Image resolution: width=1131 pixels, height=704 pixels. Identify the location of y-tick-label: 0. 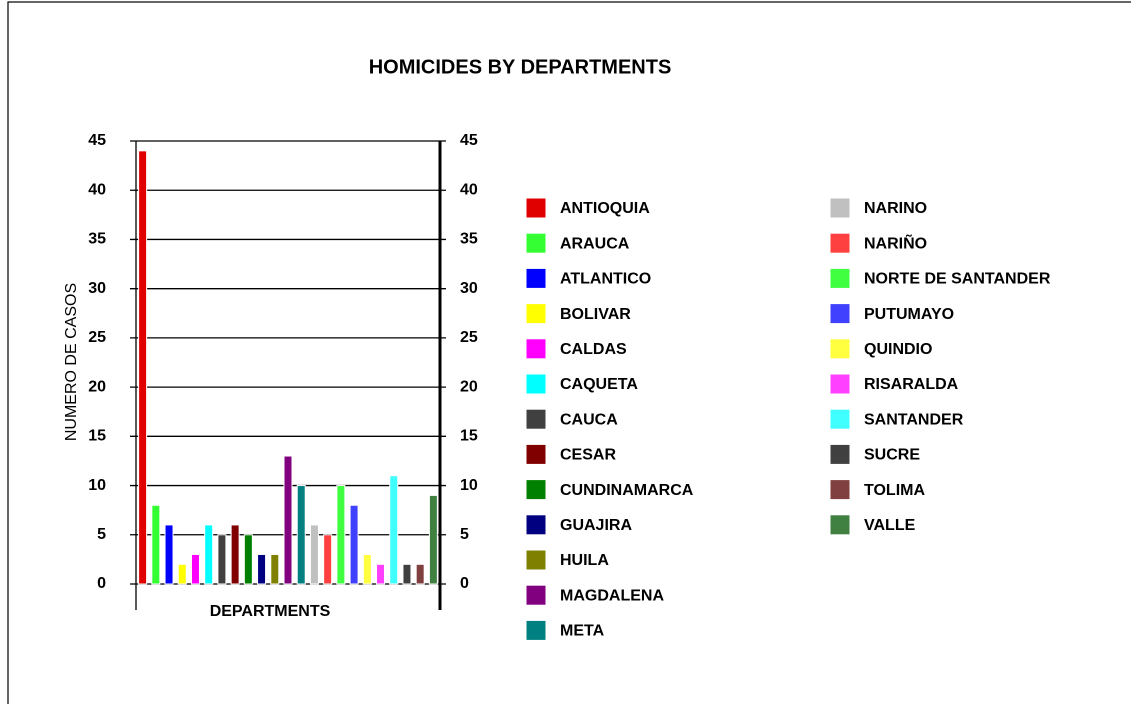
(101, 583).